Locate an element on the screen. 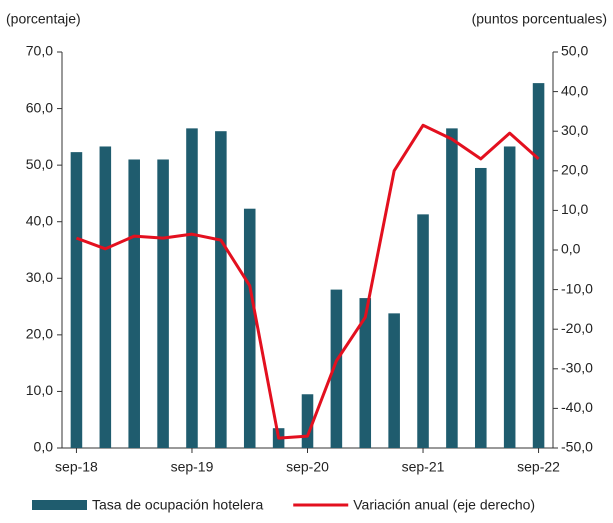 This screenshot has width=613, height=523. y2-axis-title: (puntos porcentuales) is located at coordinates (539, 19).